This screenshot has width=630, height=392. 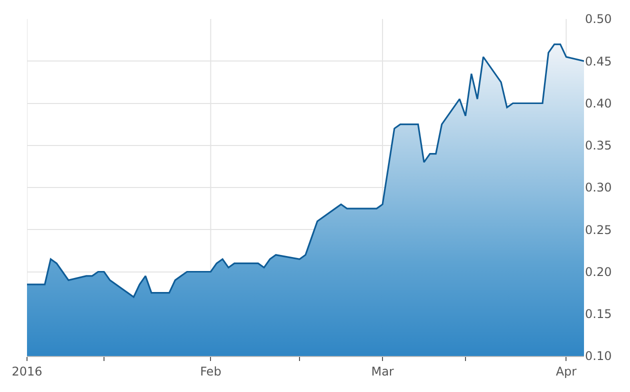 I want to click on y-tick-label: 0.40, so click(x=598, y=103).